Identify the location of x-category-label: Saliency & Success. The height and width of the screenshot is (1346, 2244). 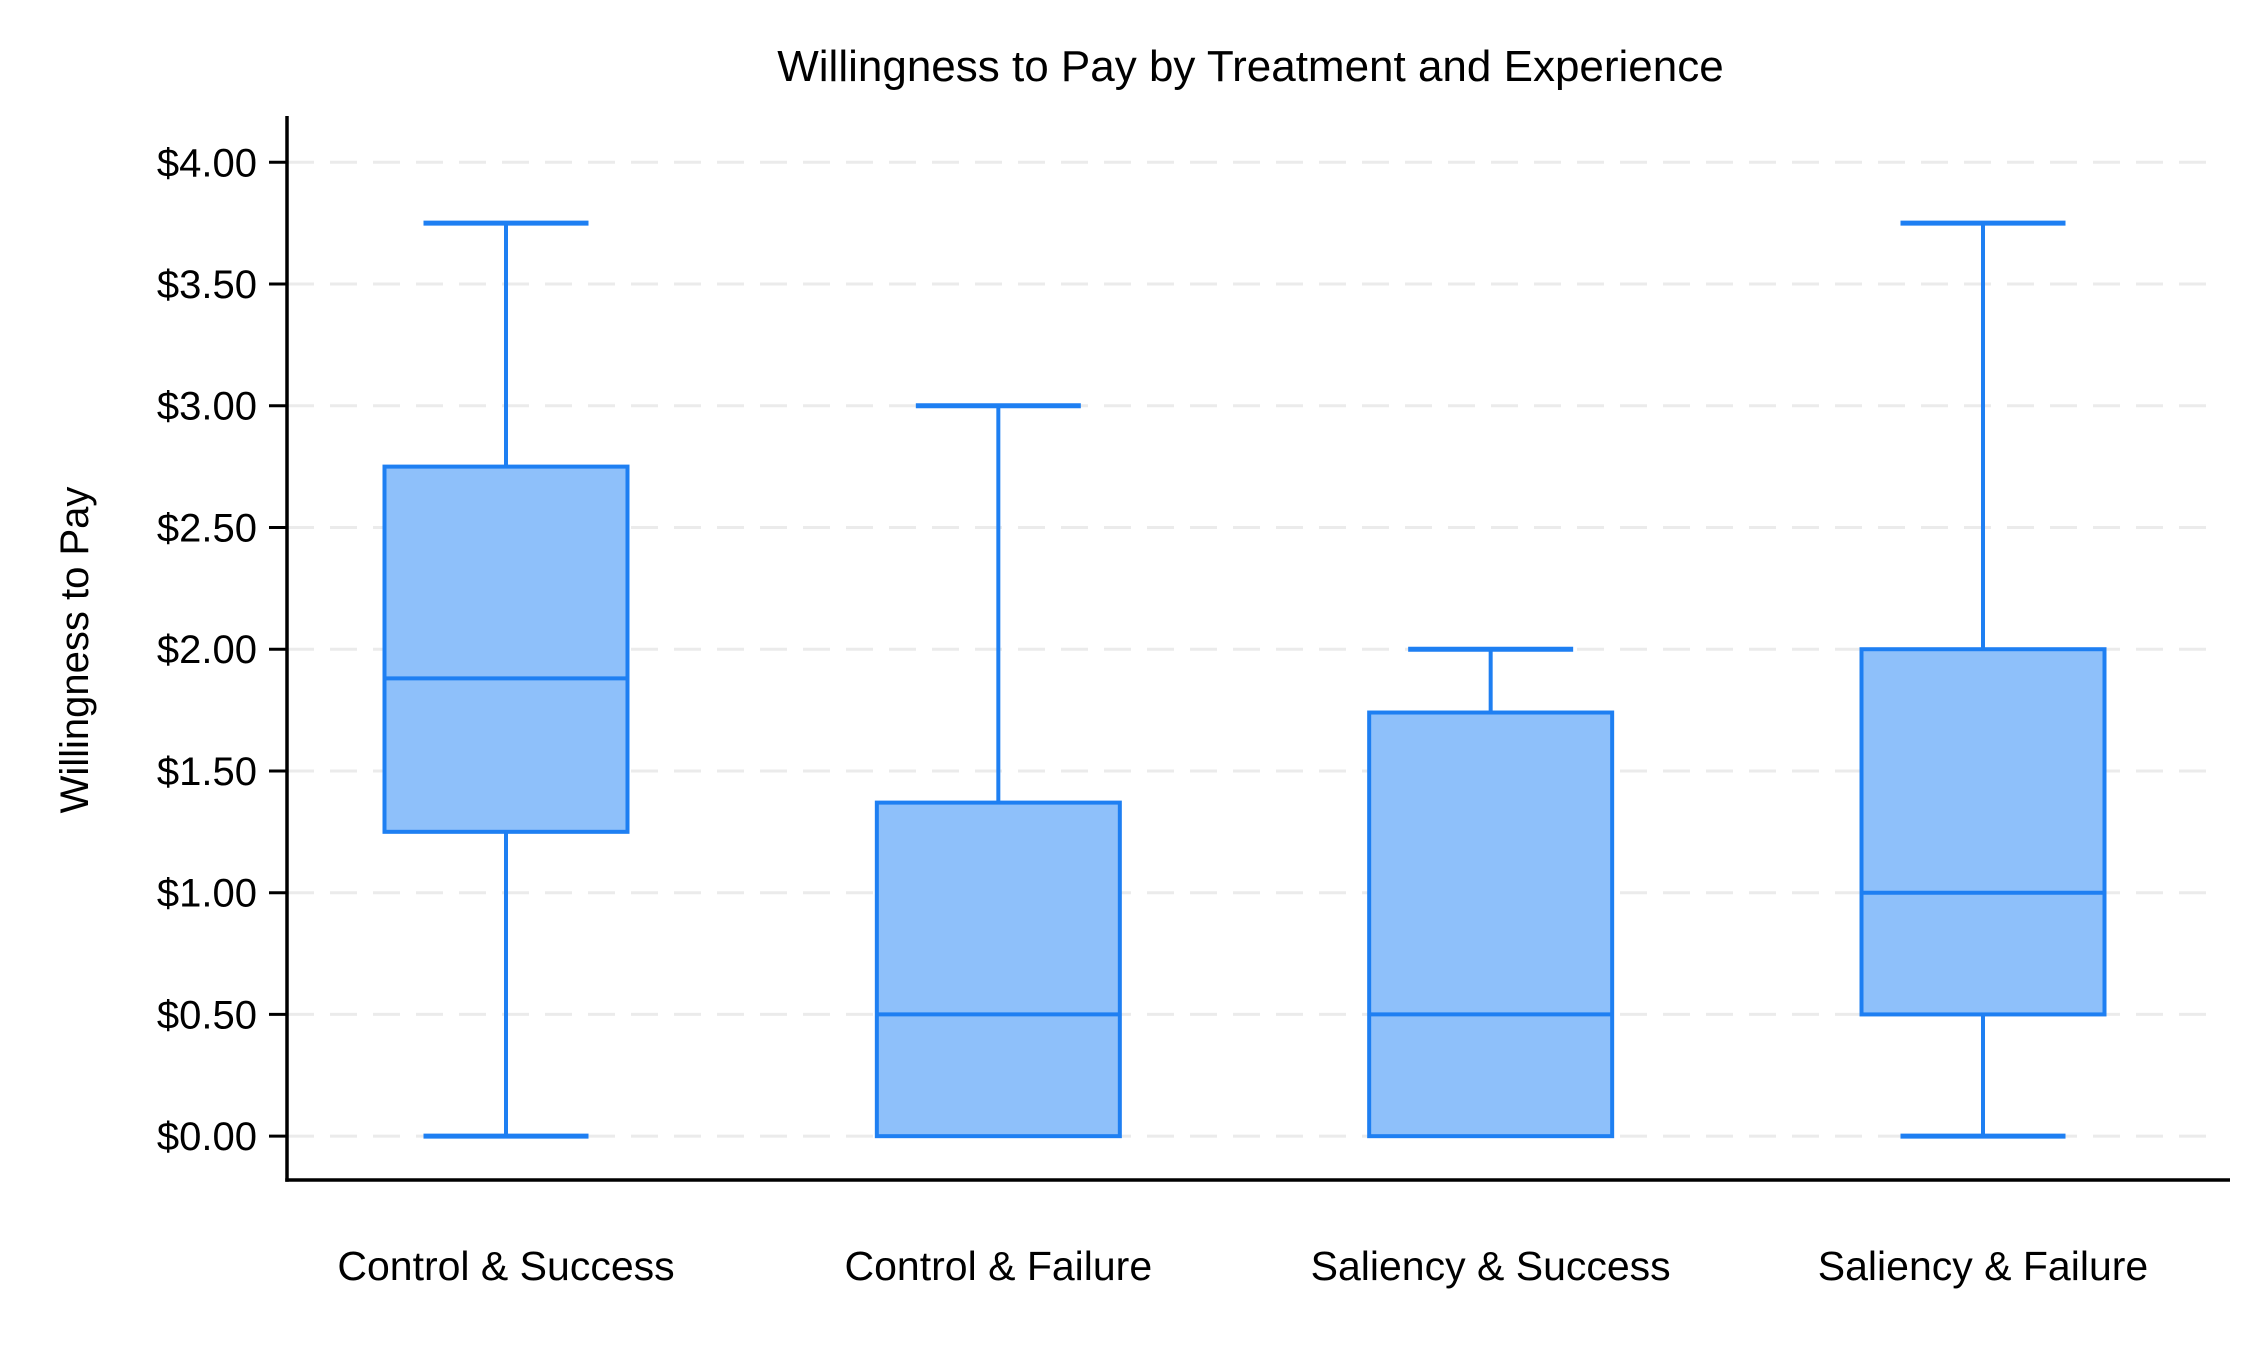
(1491, 1266).